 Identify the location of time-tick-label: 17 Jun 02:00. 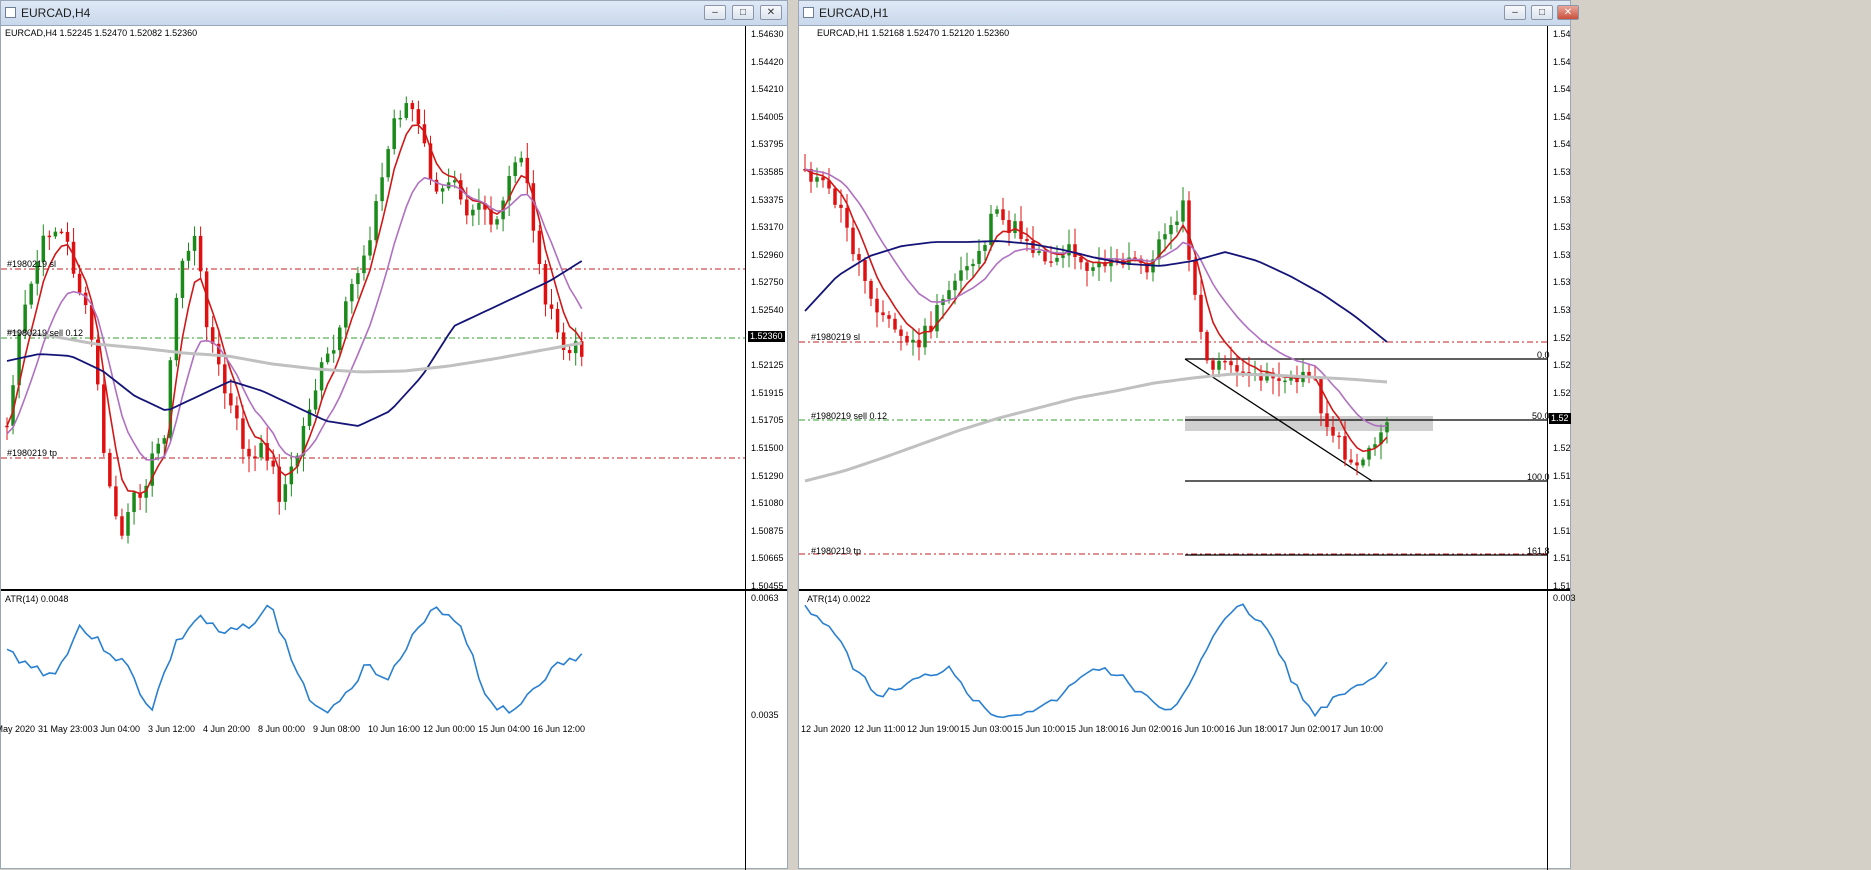
(1304, 729).